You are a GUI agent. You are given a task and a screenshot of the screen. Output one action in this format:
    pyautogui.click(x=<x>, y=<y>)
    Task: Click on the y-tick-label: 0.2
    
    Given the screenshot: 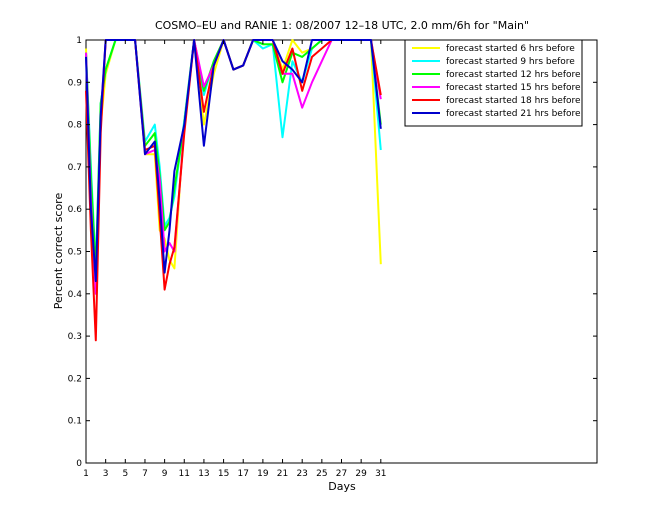 What is the action you would take?
    pyautogui.click(x=75, y=379)
    